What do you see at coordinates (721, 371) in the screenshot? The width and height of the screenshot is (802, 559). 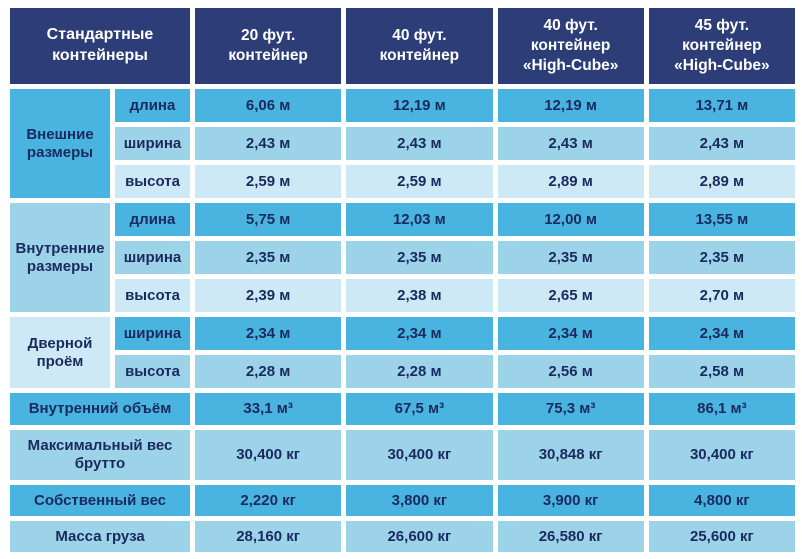 I see `value-cell: 2,58 м` at bounding box center [721, 371].